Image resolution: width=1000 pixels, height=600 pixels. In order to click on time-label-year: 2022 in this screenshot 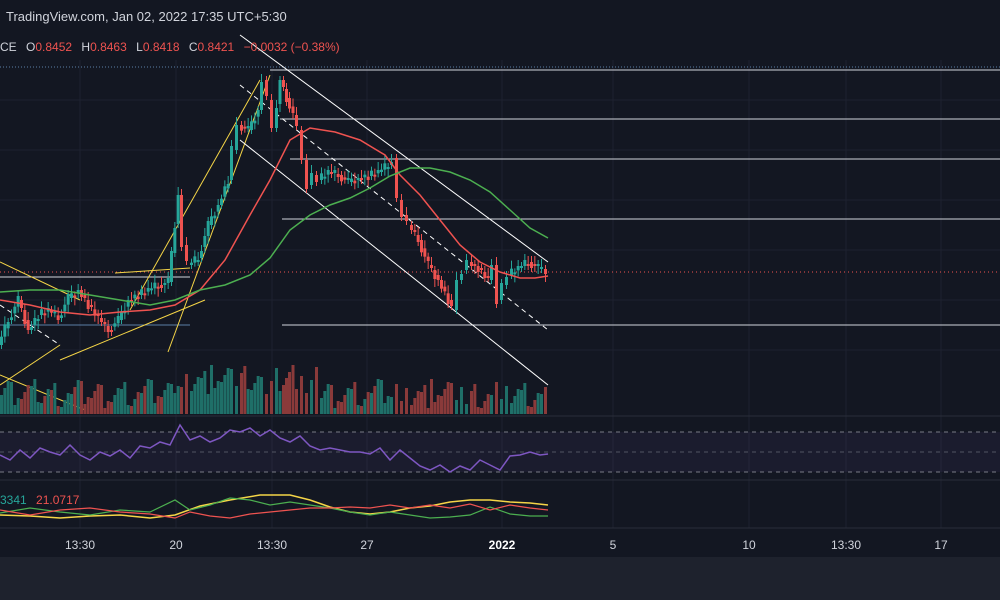, I will do `click(502, 545)`.